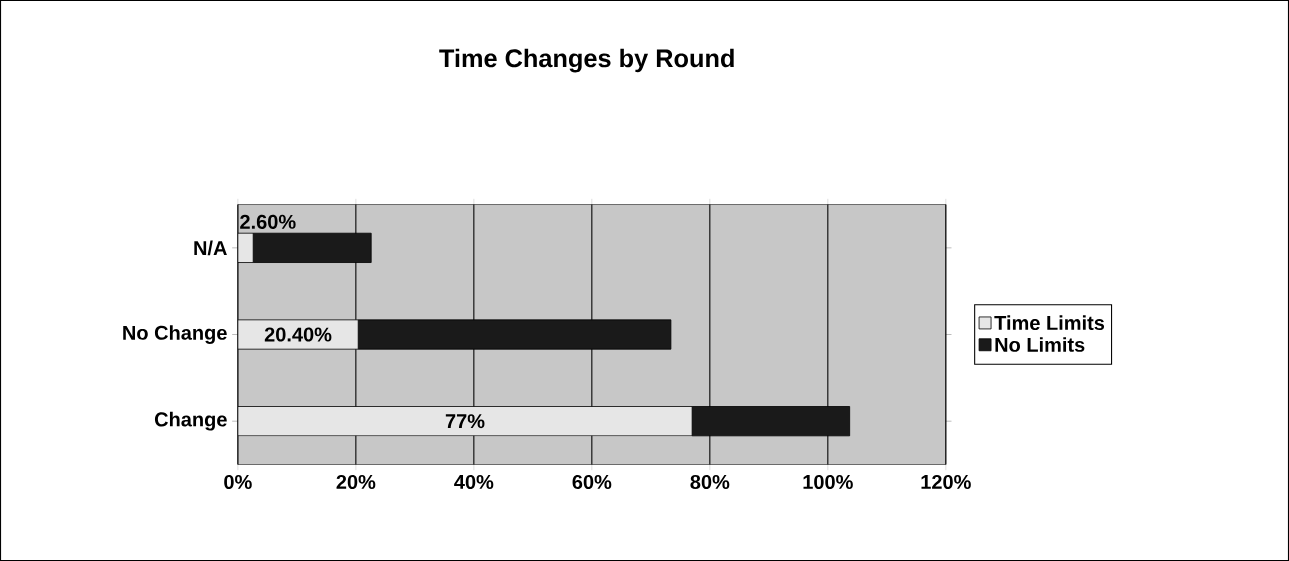  I want to click on data-label: 77%, so click(465, 421).